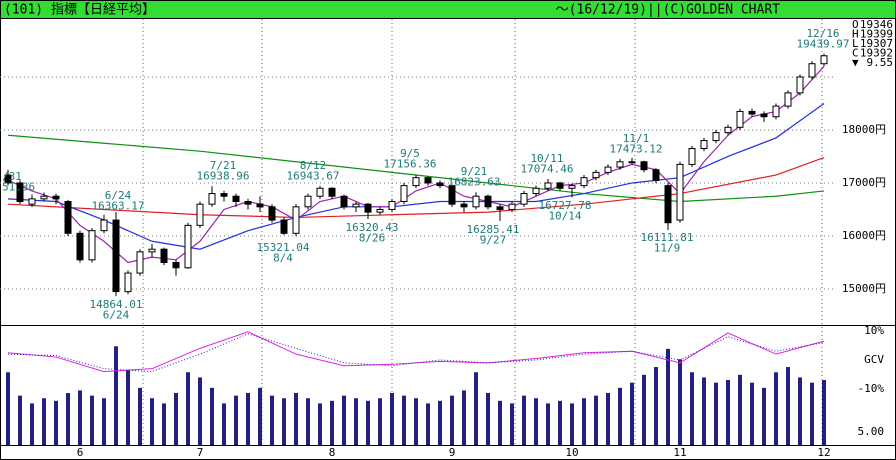  Describe the element at coordinates (864, 288) in the screenshot. I see `y-tick-label: 15000円` at that location.